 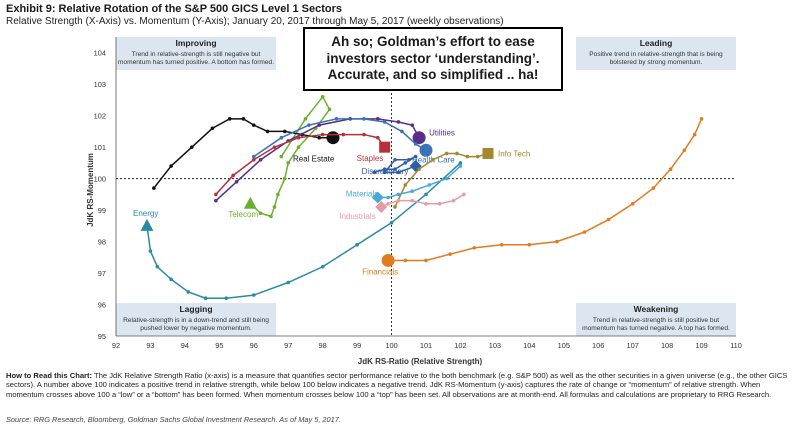 What do you see at coordinates (545, 190) in the screenshot?
I see `financials-tail-line` at bounding box center [545, 190].